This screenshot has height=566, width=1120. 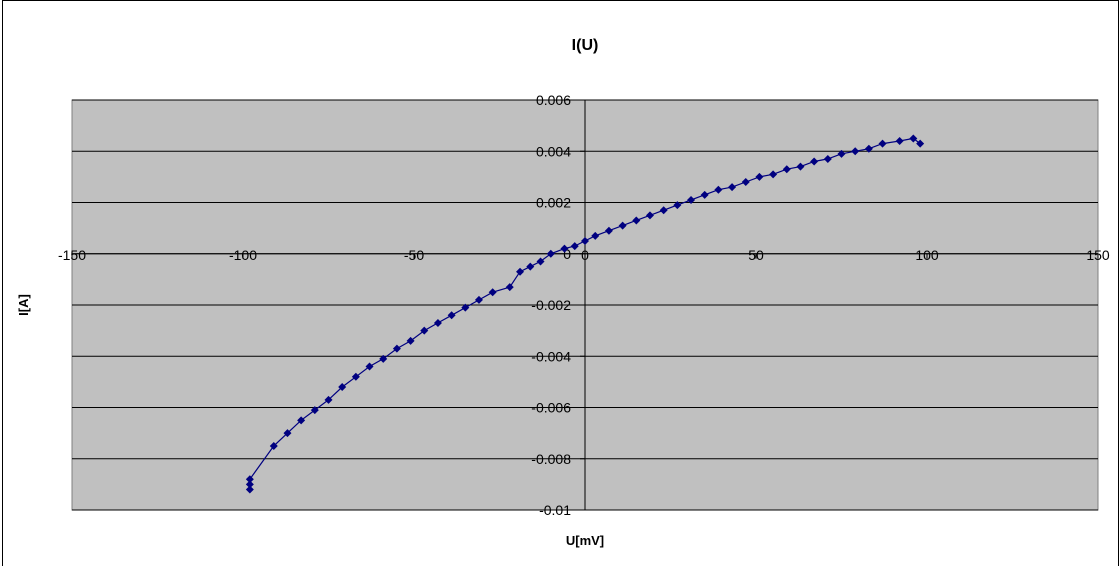 I want to click on y-axis-label: I[A], so click(x=23, y=305).